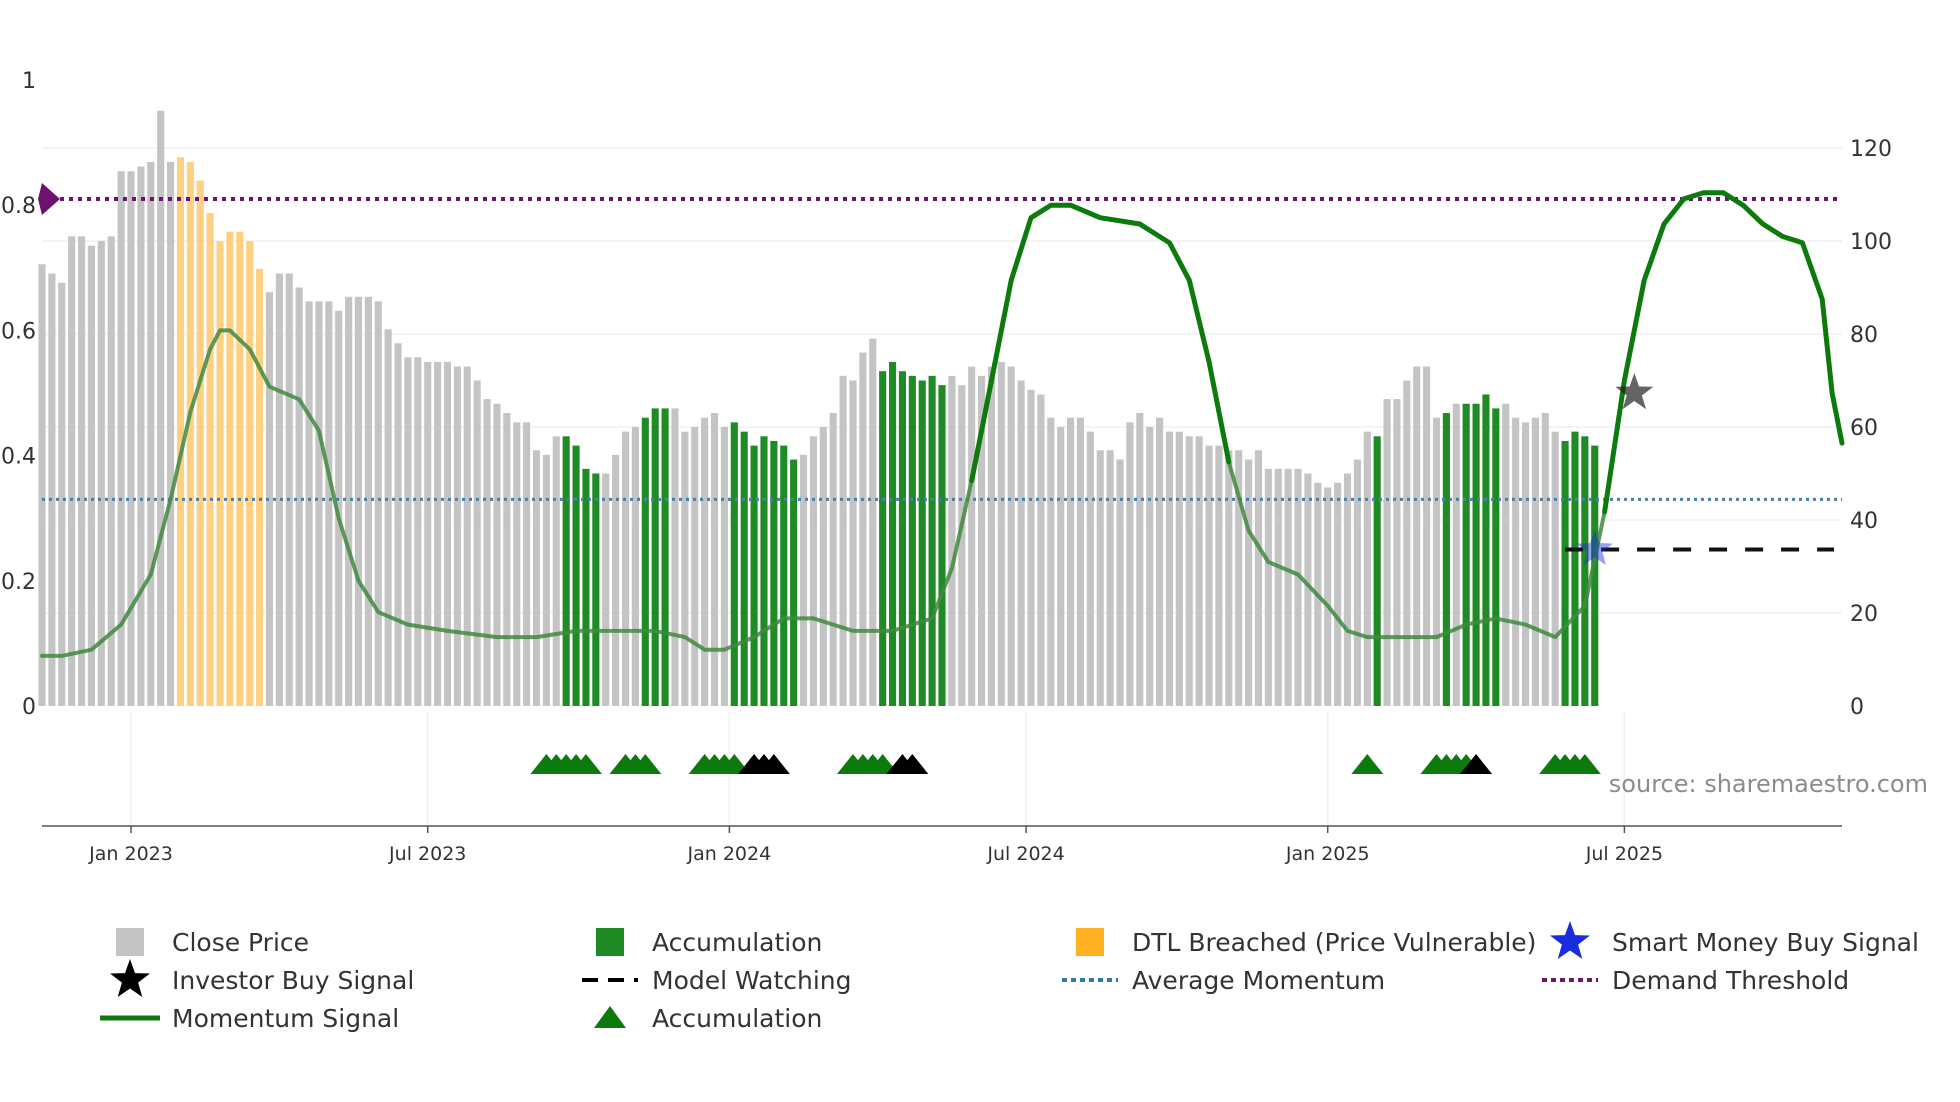 The width and height of the screenshot is (1960, 1102). Describe the element at coordinates (293, 980) in the screenshot. I see `legend-label: Investor Buy Signal` at that location.